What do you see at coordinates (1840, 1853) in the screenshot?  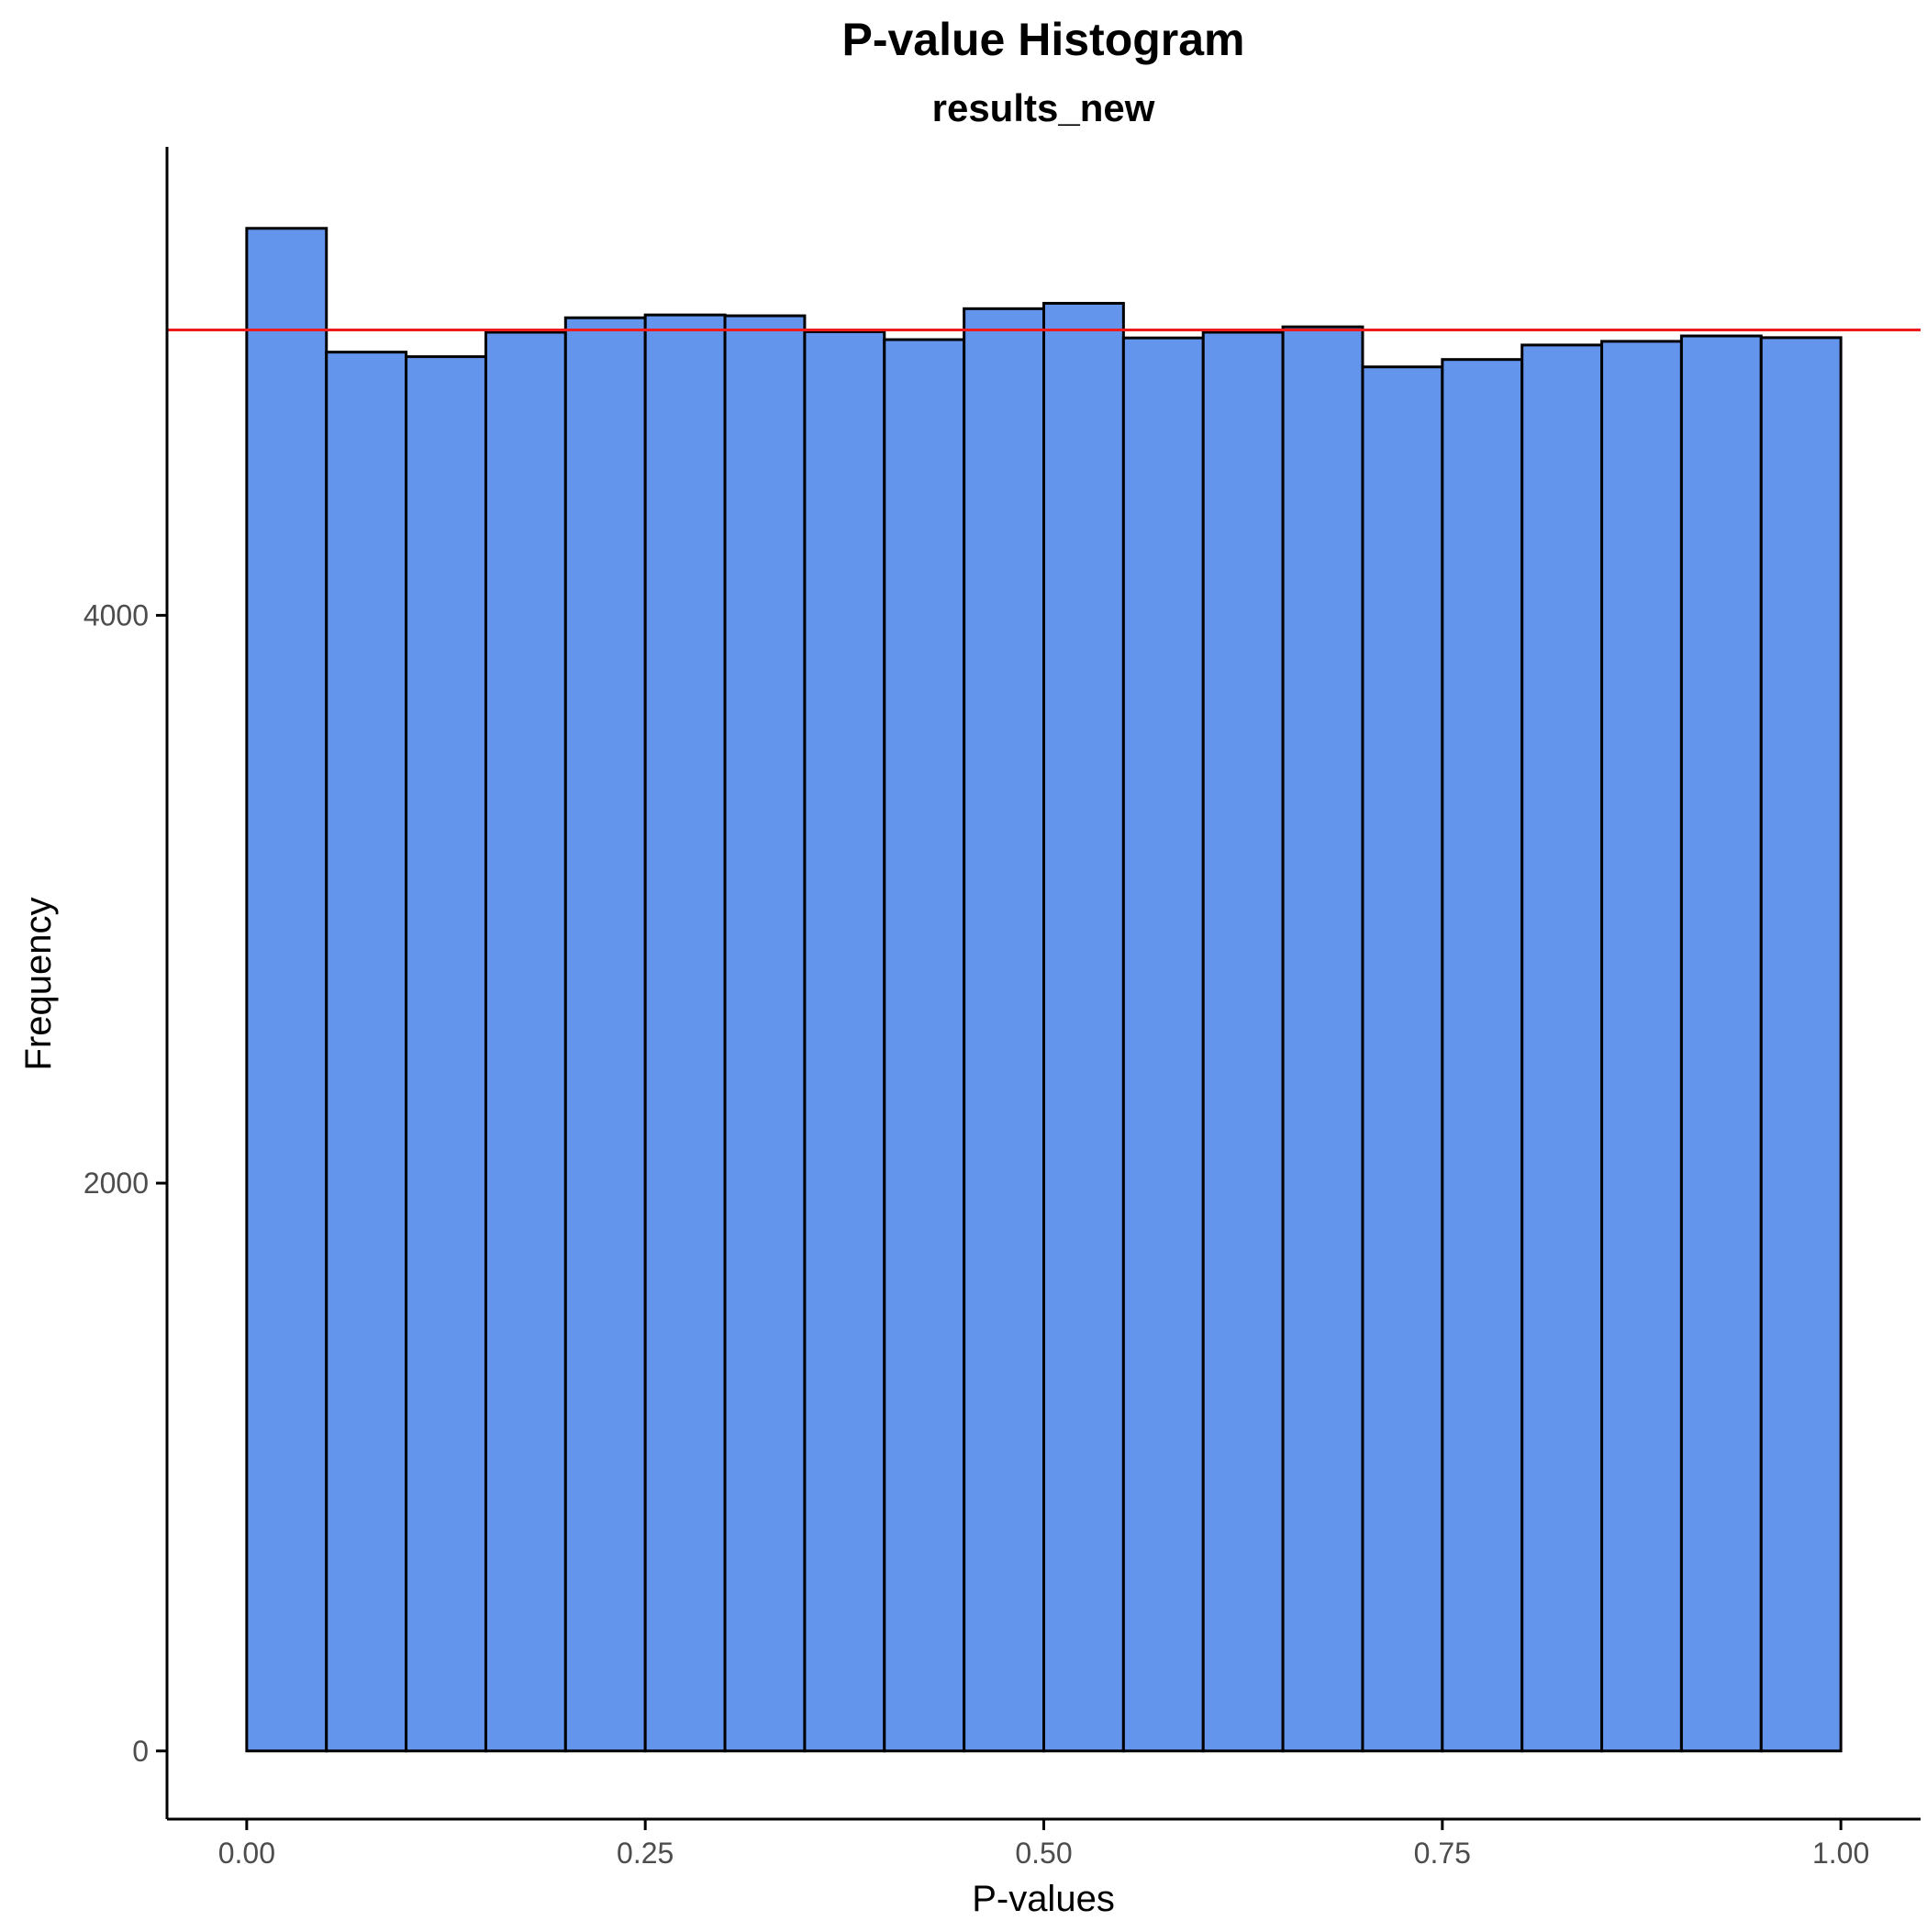 I see `x-tick-label: 1.00` at bounding box center [1840, 1853].